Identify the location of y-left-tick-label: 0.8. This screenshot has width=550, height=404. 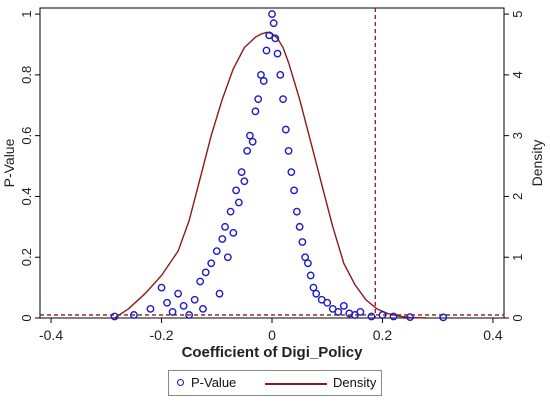
(26, 75).